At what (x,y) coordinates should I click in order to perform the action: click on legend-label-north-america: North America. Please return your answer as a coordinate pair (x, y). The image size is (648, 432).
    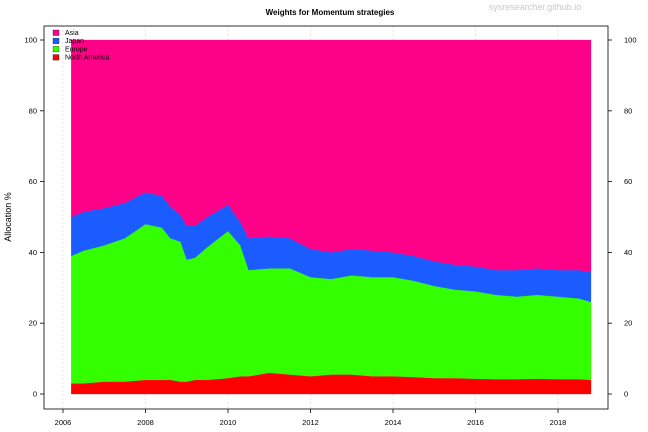
    Looking at the image, I should click on (87, 58).